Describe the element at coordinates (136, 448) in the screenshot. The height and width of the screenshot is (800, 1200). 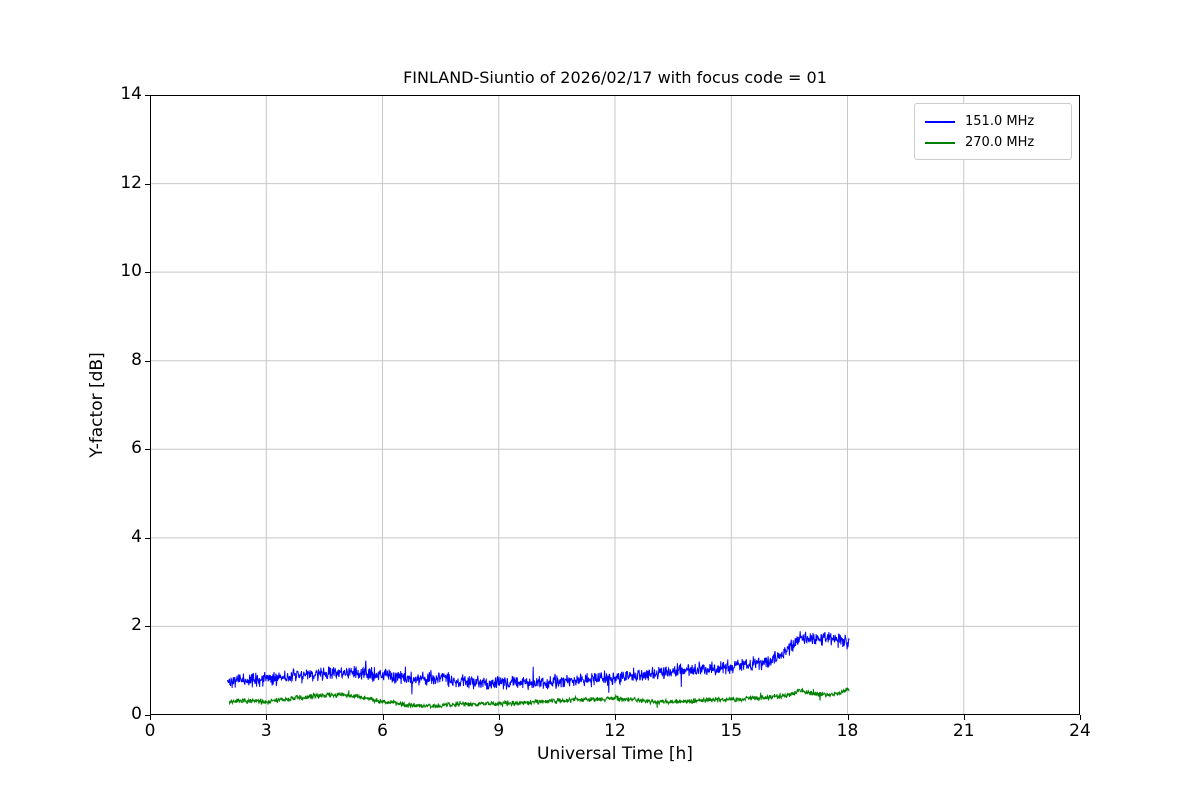
I see `y-tick-label-6: 6` at that location.